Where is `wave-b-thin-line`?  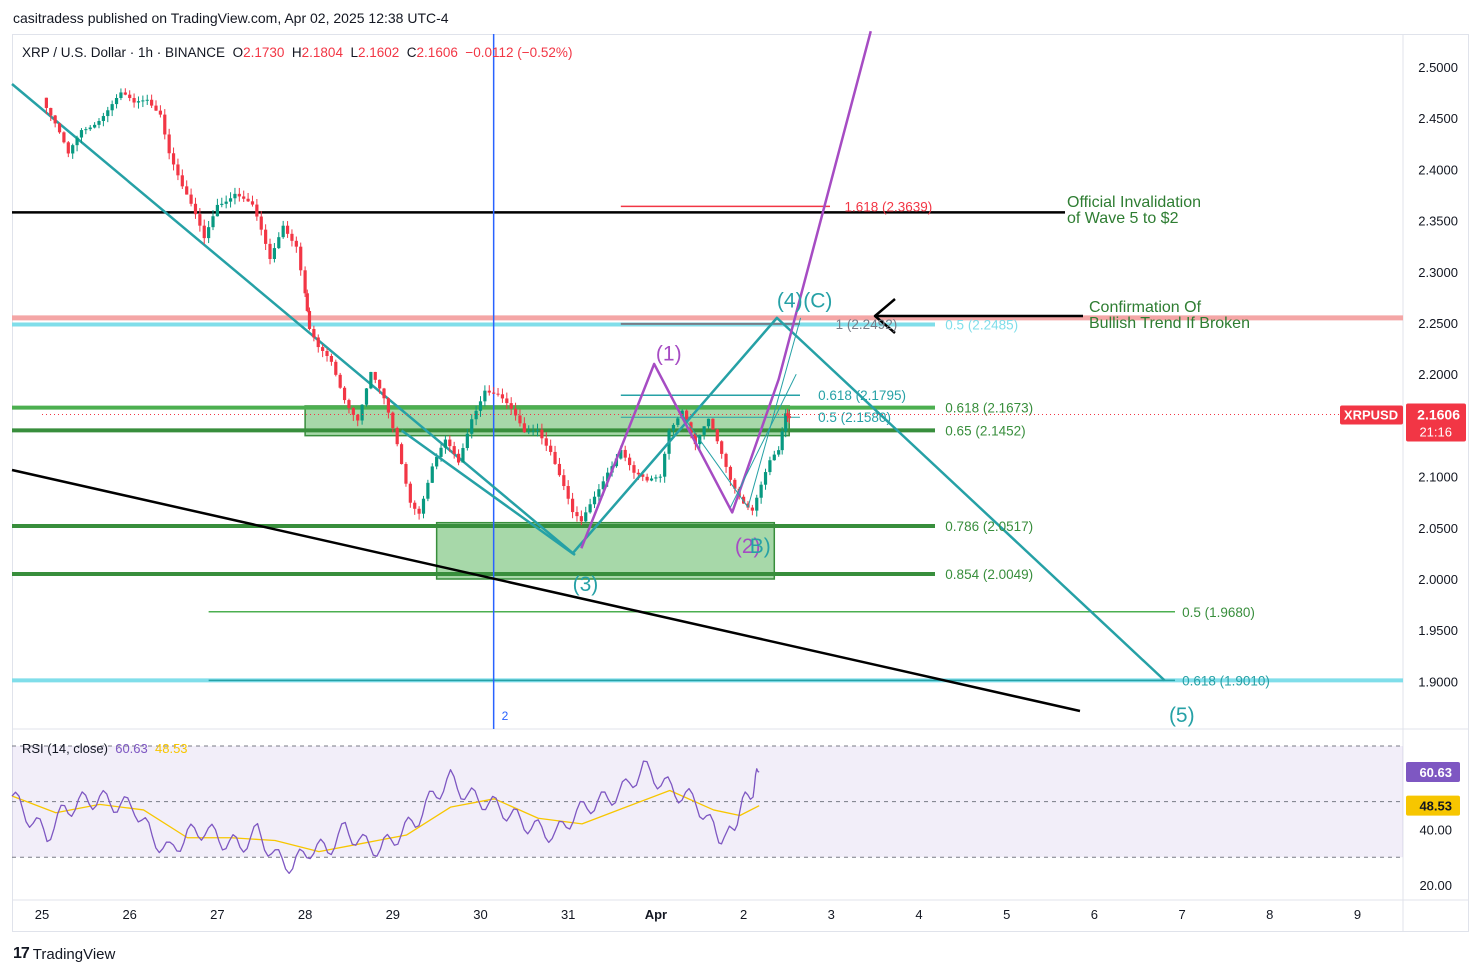
wave-b-thin-line is located at coordinates (741, 412).